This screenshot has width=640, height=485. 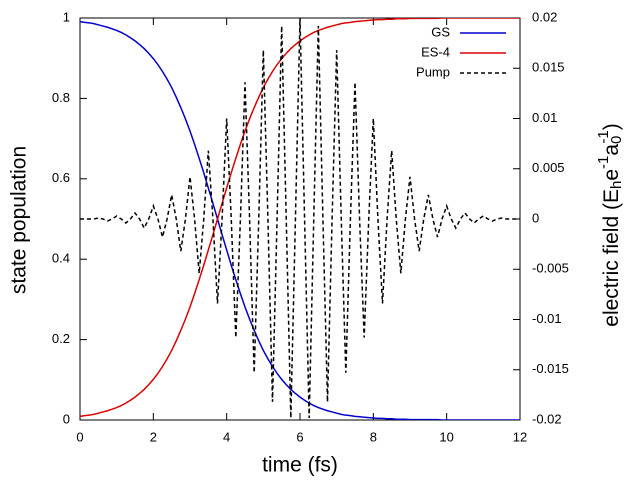 What do you see at coordinates (226, 436) in the screenshot?
I see `x-tick-label: 4` at bounding box center [226, 436].